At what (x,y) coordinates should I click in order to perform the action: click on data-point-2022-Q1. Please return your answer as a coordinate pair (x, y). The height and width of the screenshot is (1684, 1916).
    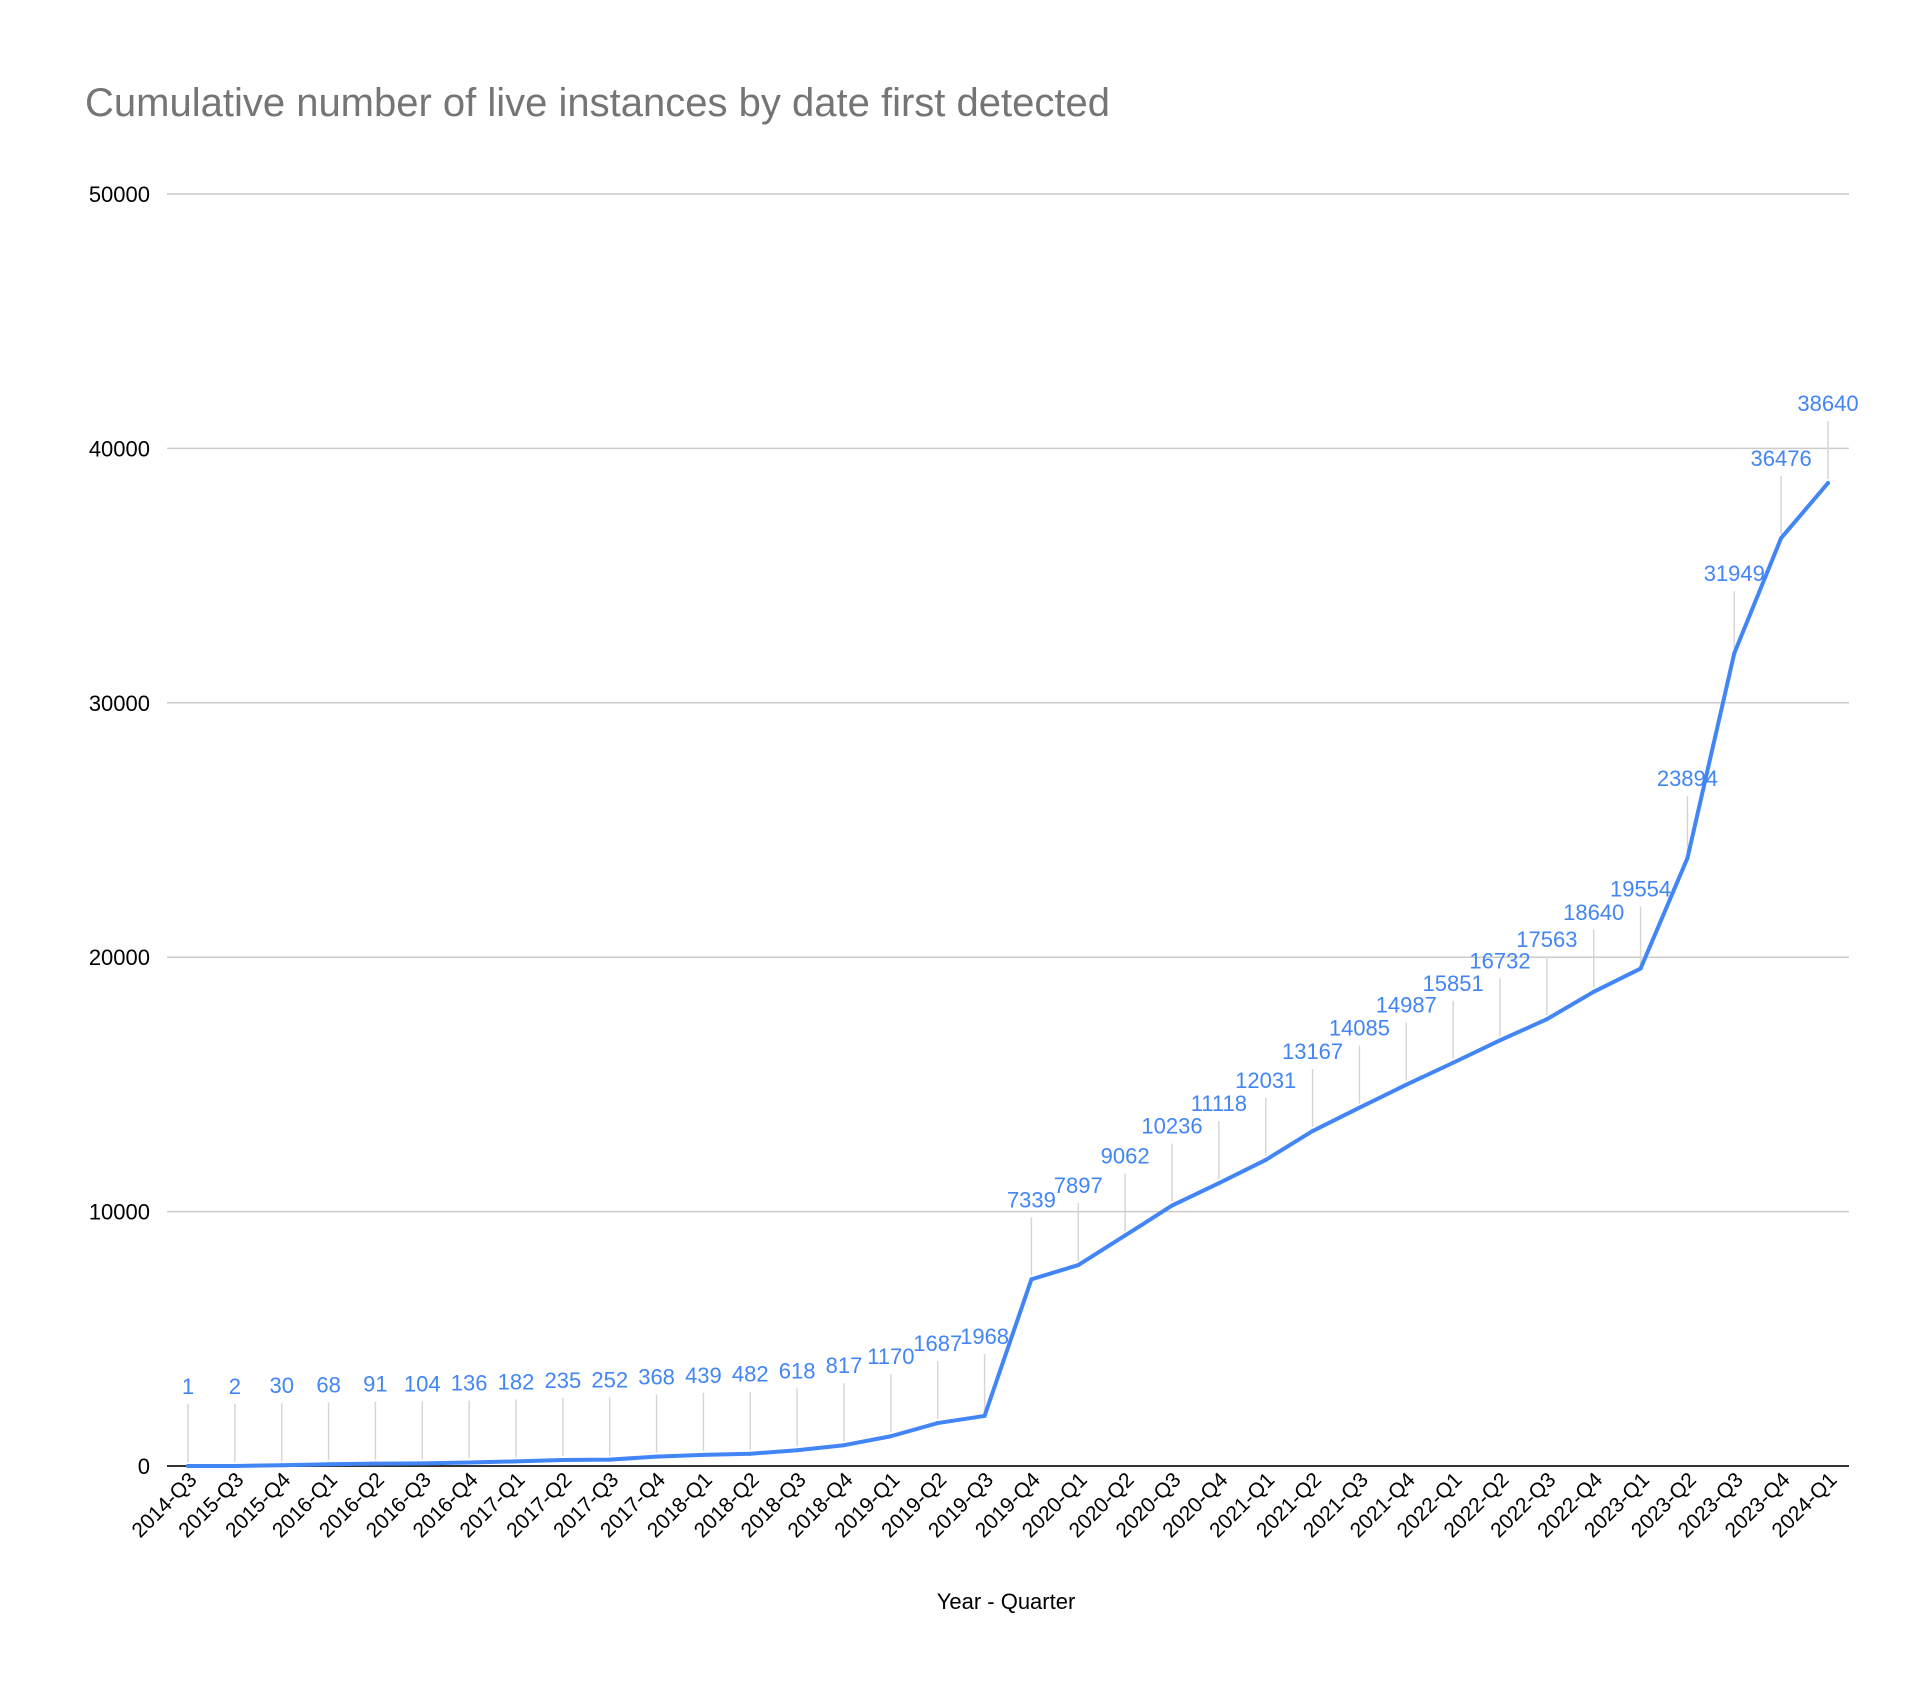
    Looking at the image, I should click on (1453, 1062).